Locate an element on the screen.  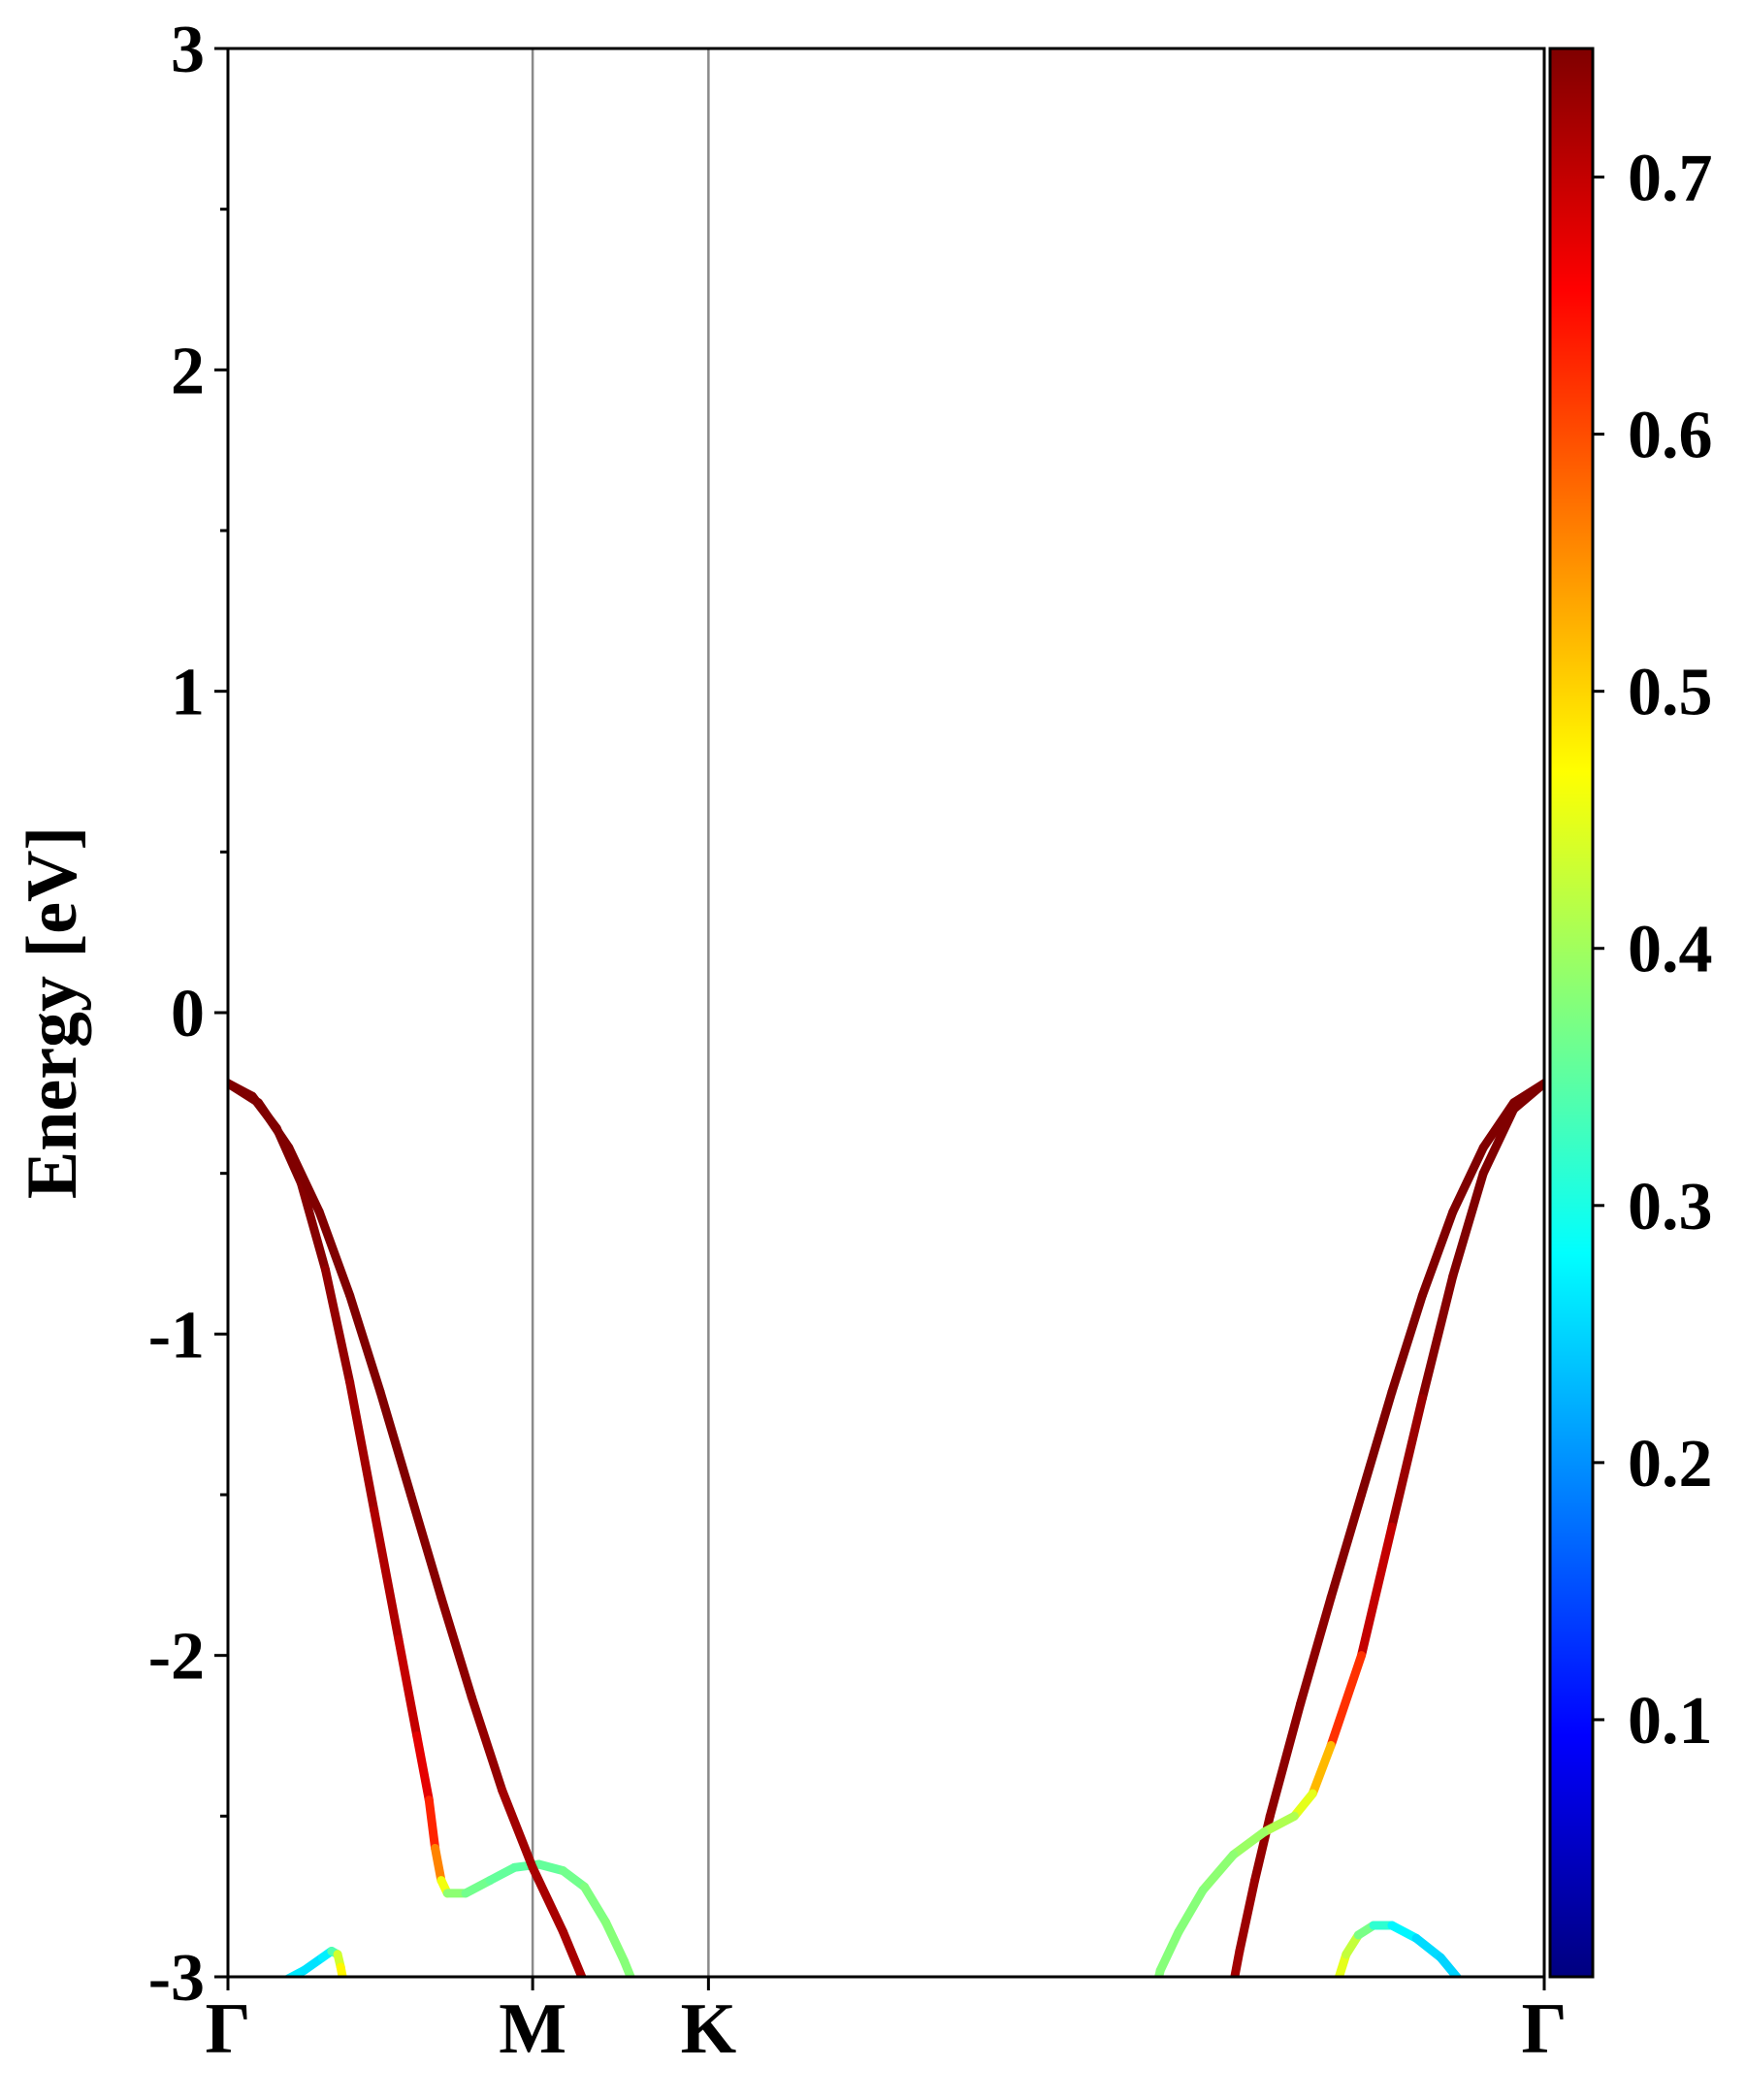
colorbar-tick-label: 0.1 is located at coordinates (1670, 1721).